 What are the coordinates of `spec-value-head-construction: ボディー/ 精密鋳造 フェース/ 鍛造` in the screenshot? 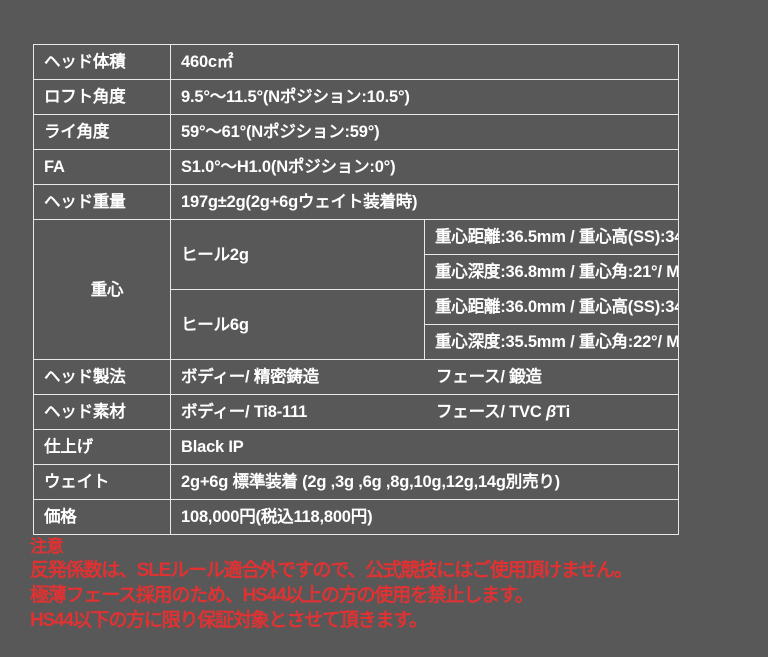 It's located at (424, 377).